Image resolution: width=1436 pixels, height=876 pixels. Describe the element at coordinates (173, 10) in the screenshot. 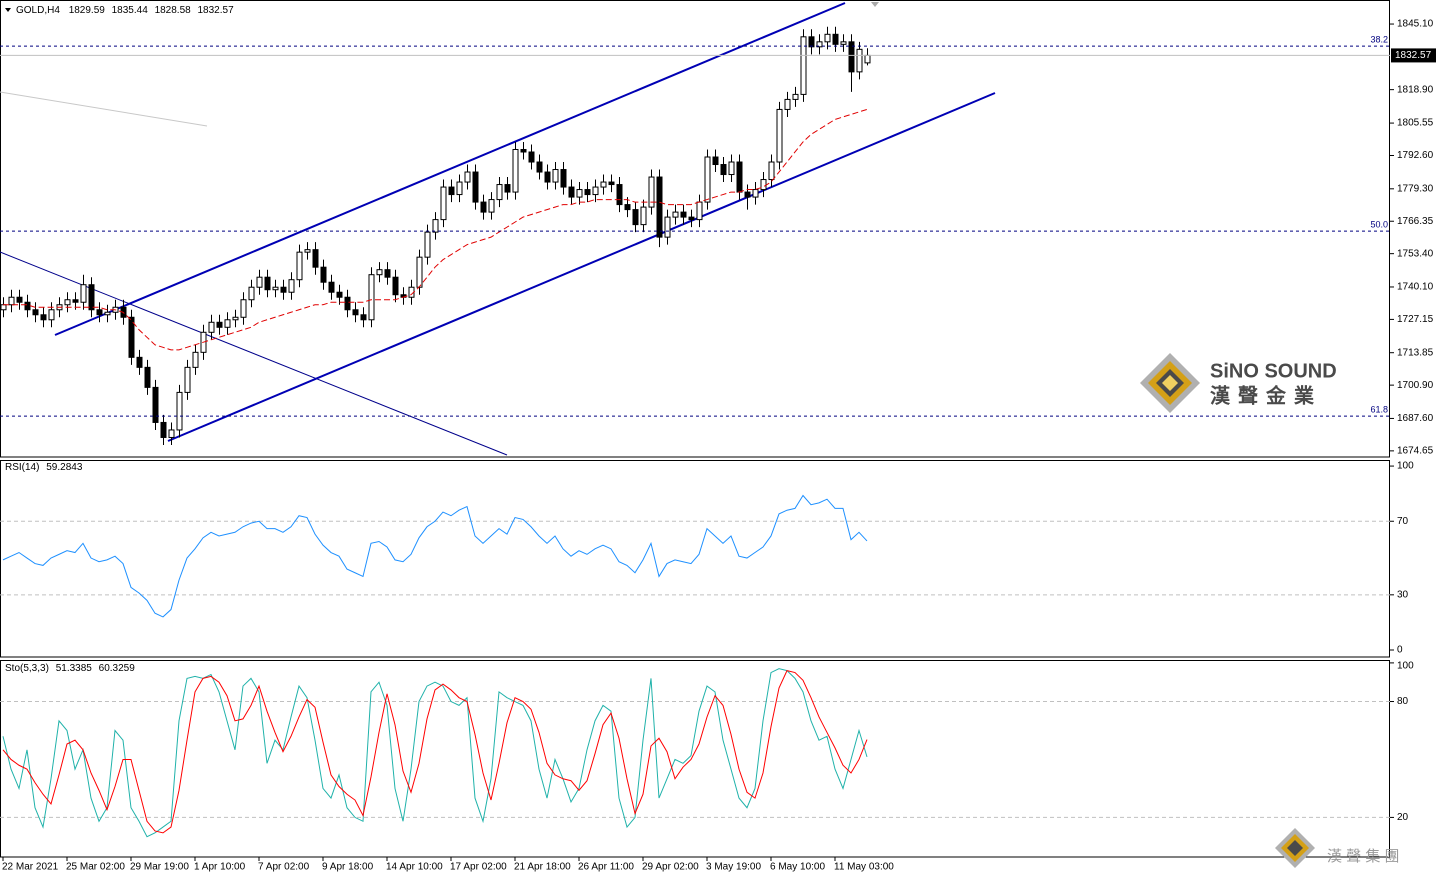

I see `last-low: 1828.58` at that location.